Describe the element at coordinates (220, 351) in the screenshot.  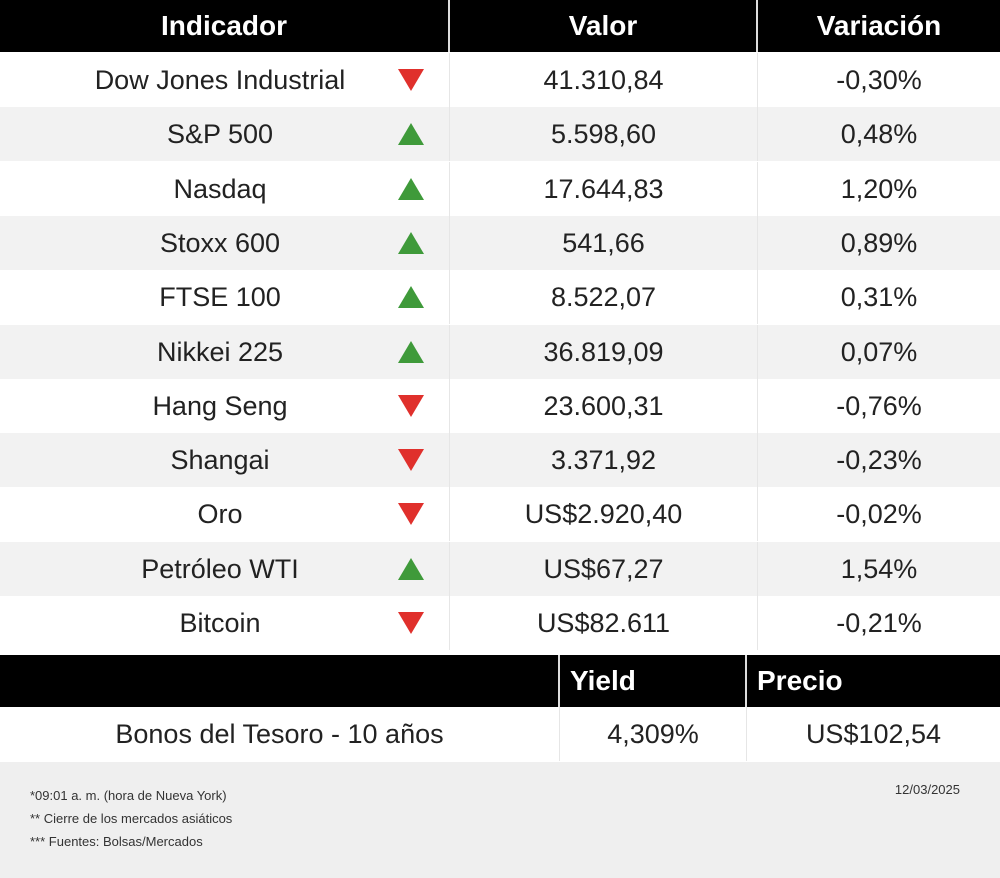
I see `indicator-name: Nikkei 225` at that location.